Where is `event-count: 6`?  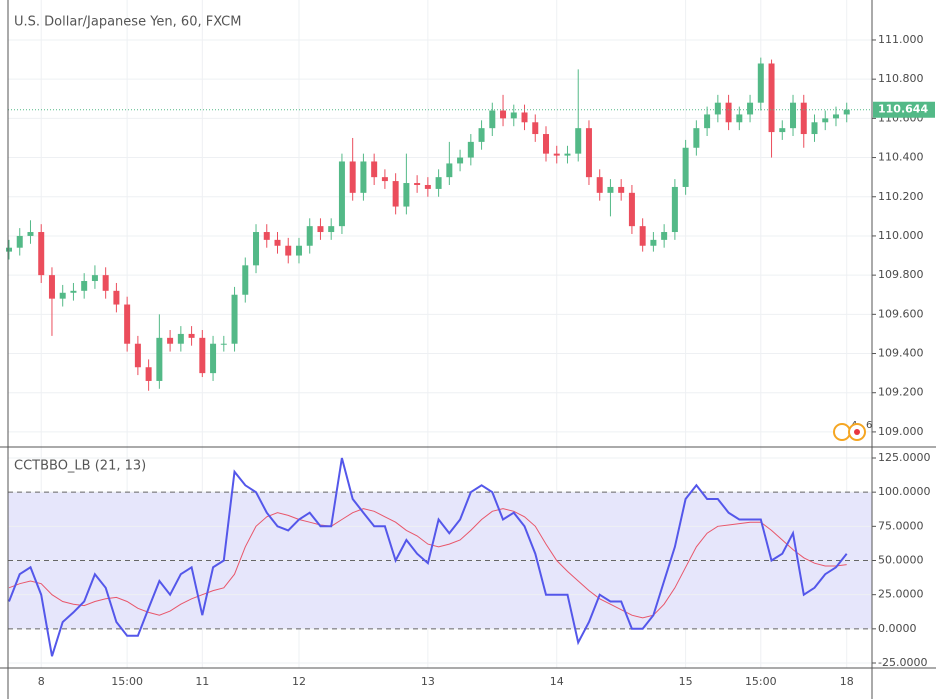 event-count: 6 is located at coordinates (869, 425).